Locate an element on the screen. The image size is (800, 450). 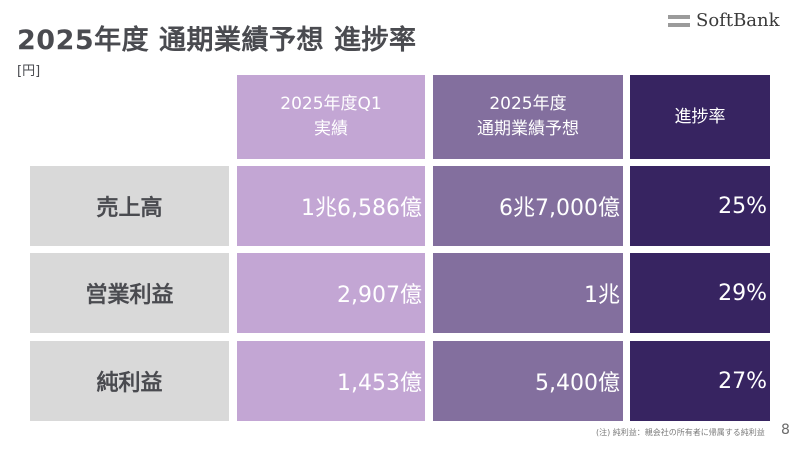
logo-text: SoftBank is located at coordinates (738, 20).